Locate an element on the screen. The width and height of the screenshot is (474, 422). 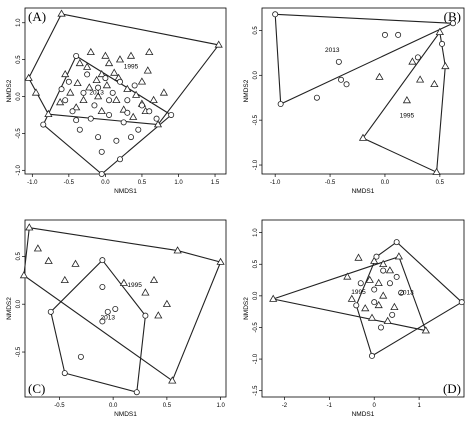
y-tick-label: 0.0 is located at coordinates (256, 295).